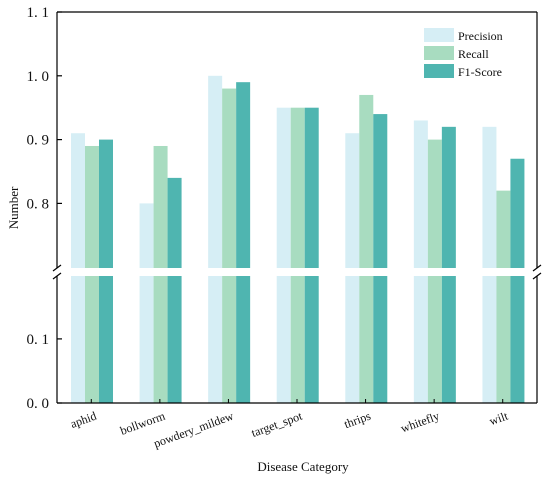 This screenshot has width=550, height=480. Describe the element at coordinates (439, 53) in the screenshot. I see `legend-swatch-recall` at that location.